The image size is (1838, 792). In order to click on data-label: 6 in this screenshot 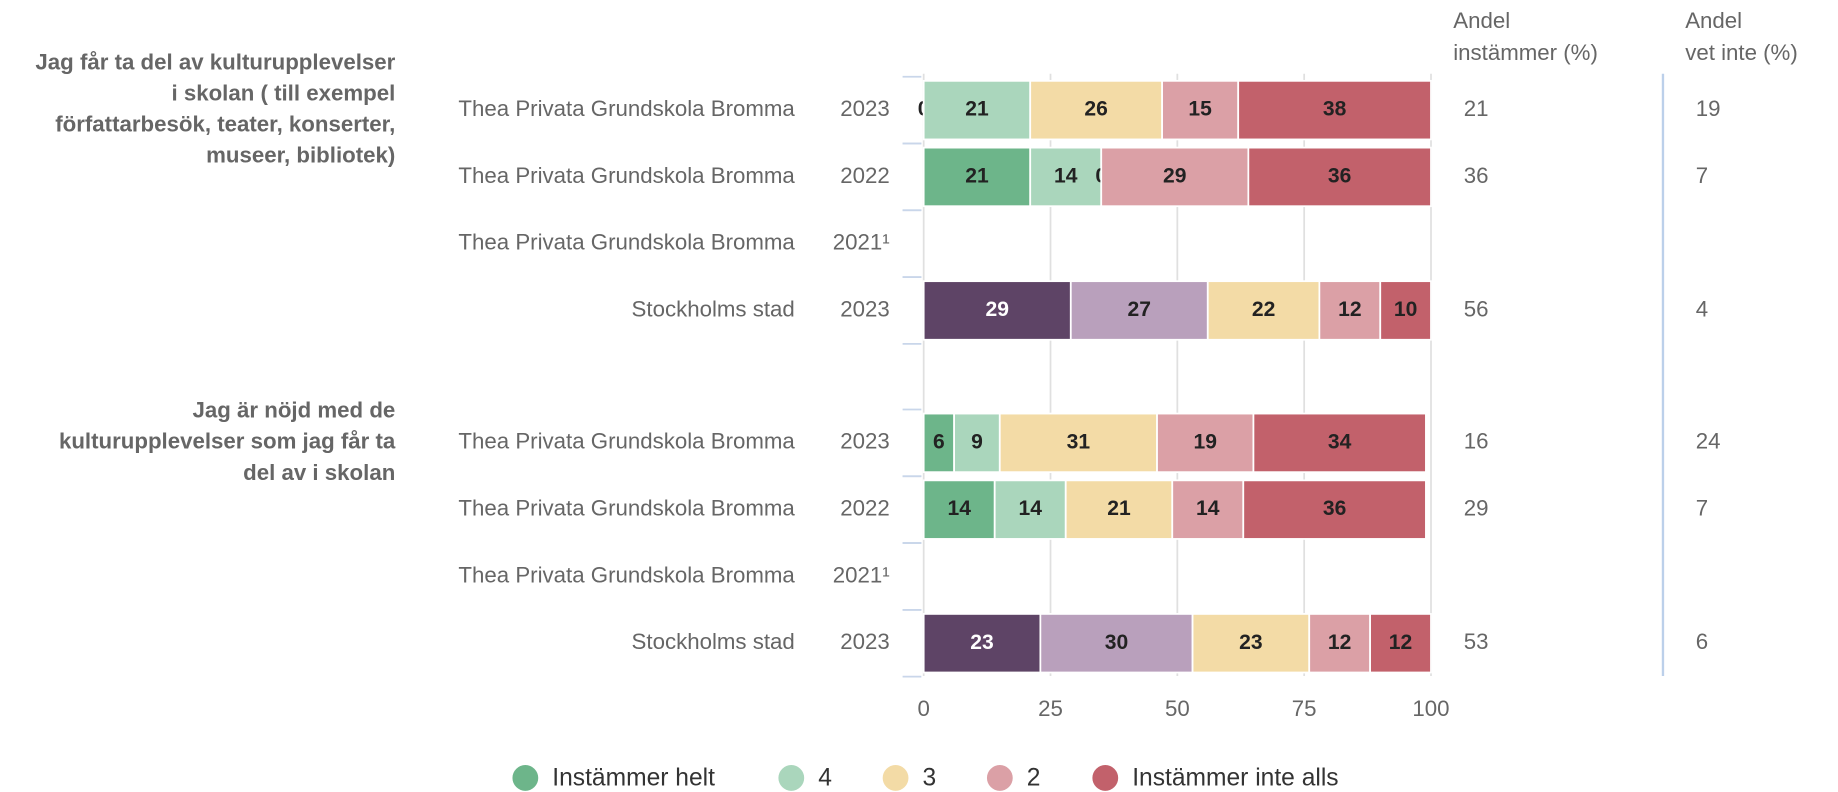, I will do `click(939, 441)`.